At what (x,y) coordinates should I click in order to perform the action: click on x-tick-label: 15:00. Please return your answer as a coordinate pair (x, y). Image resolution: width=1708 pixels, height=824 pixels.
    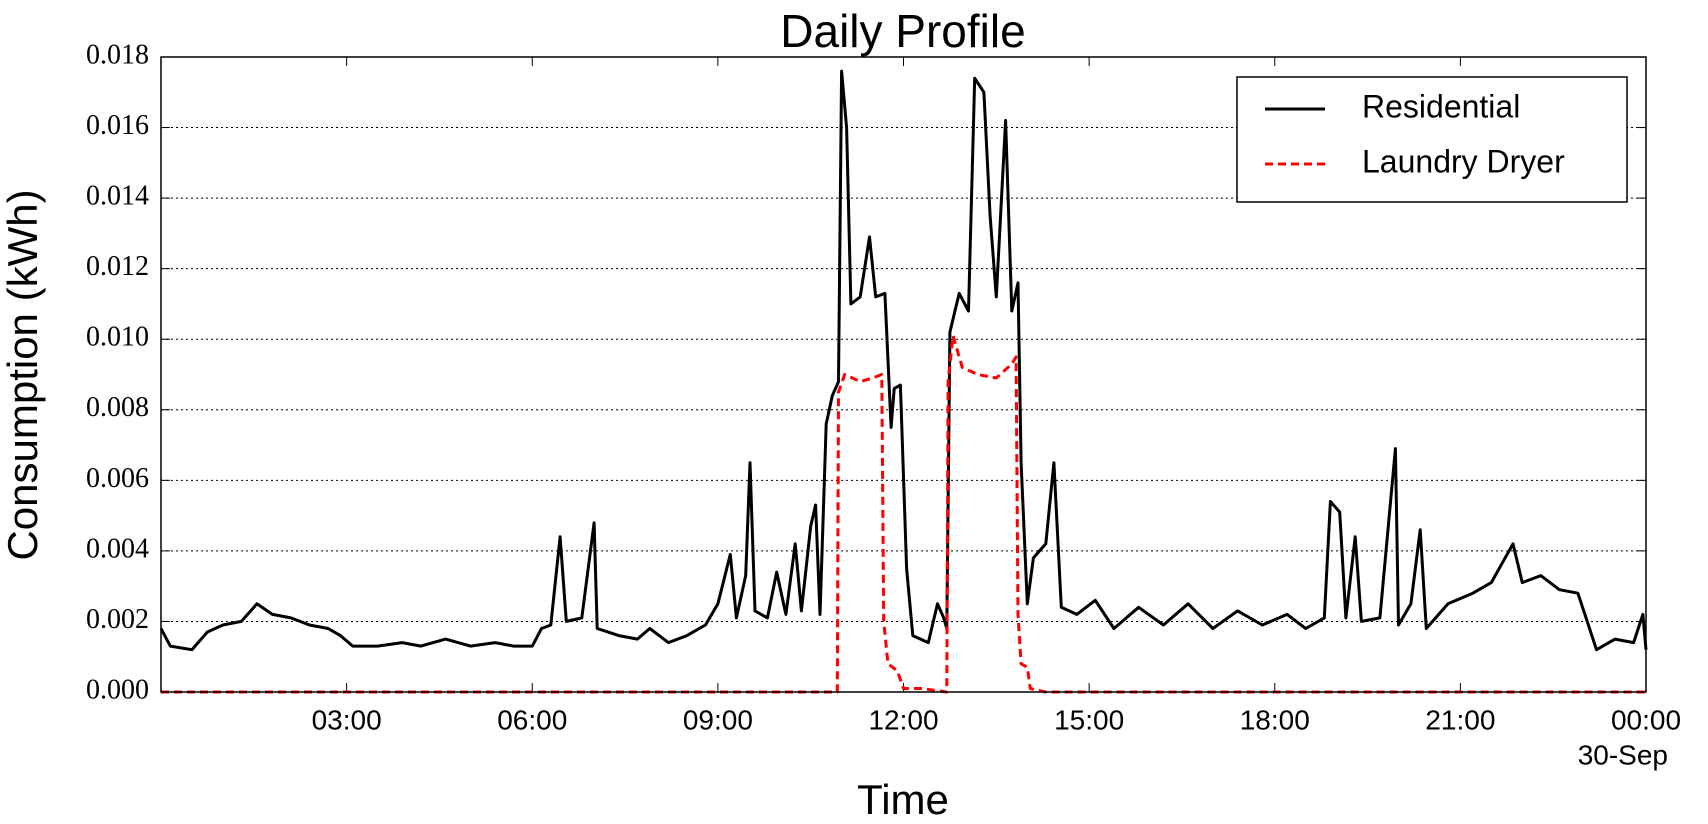
    Looking at the image, I should click on (1089, 719).